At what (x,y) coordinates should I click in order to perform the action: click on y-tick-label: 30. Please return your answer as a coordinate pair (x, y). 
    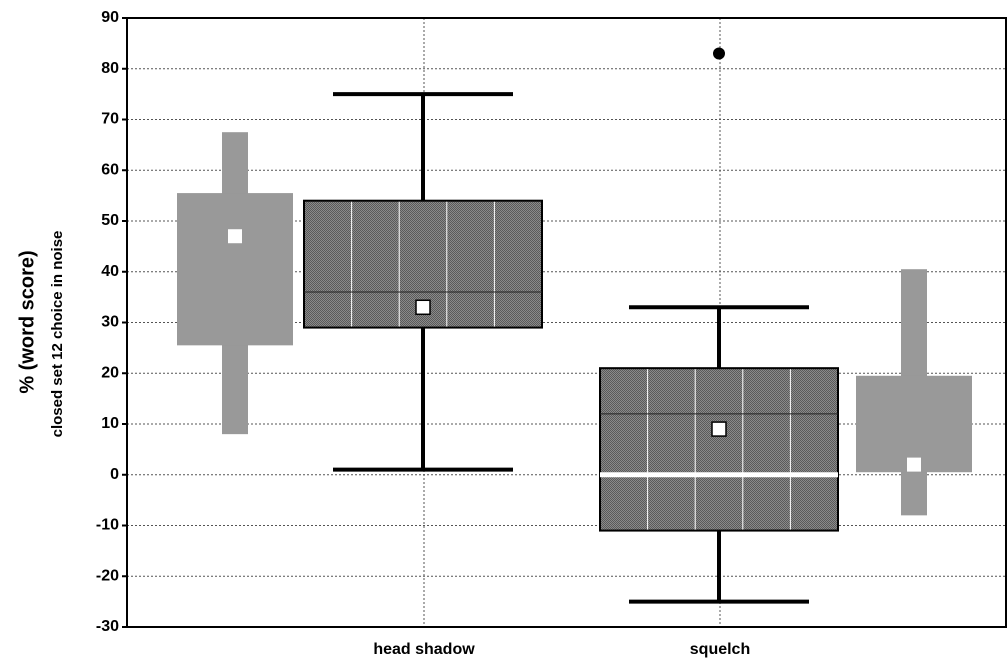
    Looking at the image, I should click on (110, 322).